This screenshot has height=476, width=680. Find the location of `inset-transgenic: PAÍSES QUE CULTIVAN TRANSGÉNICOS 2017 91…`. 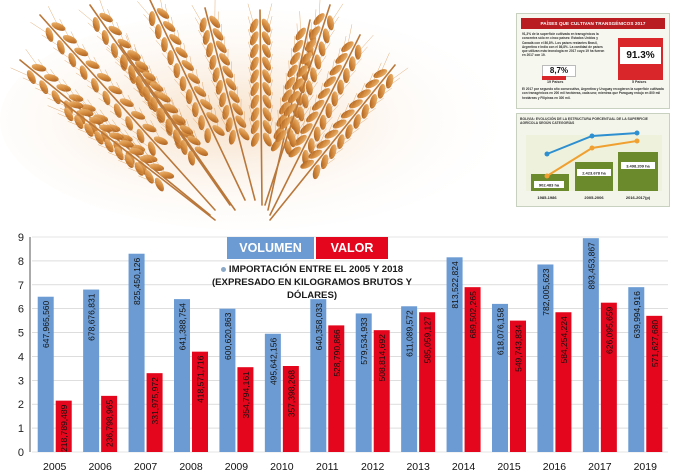

inset-transgenic: PAÍSES QUE CULTIVAN TRANSGÉNICOS 2017 91… is located at coordinates (593, 61).